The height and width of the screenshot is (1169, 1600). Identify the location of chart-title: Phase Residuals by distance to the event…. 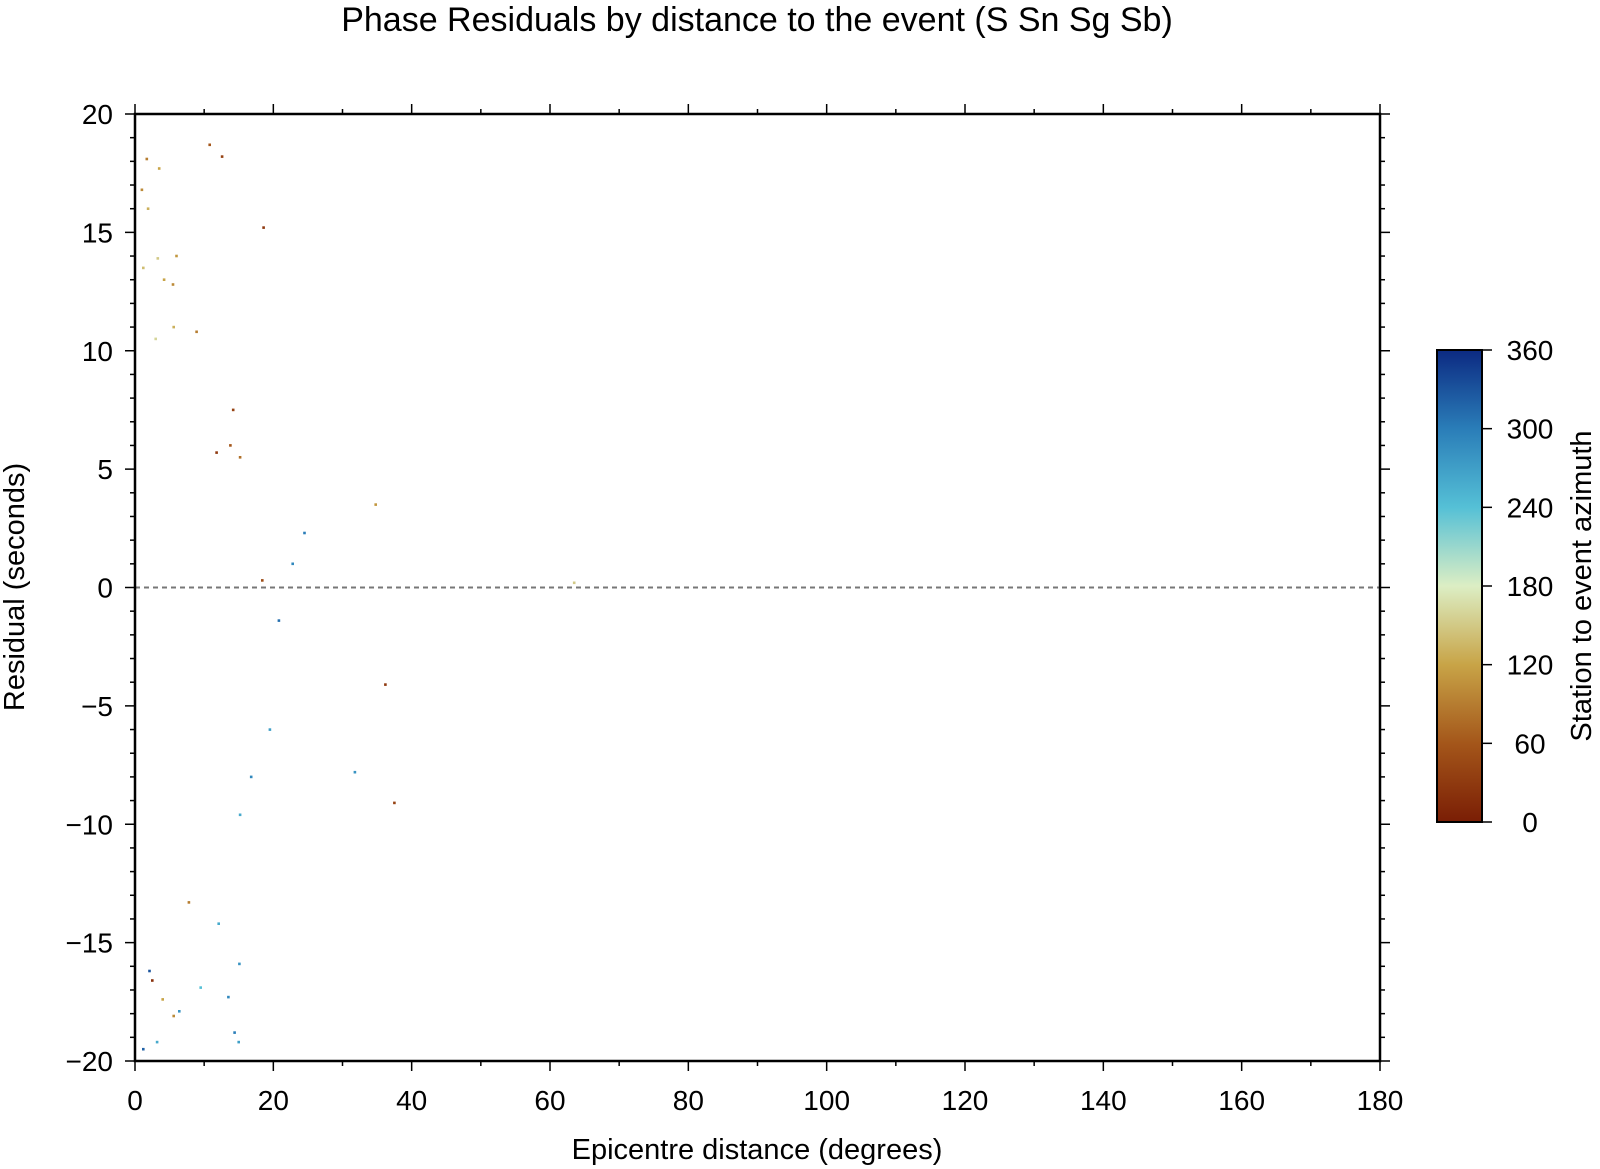
(757, 20).